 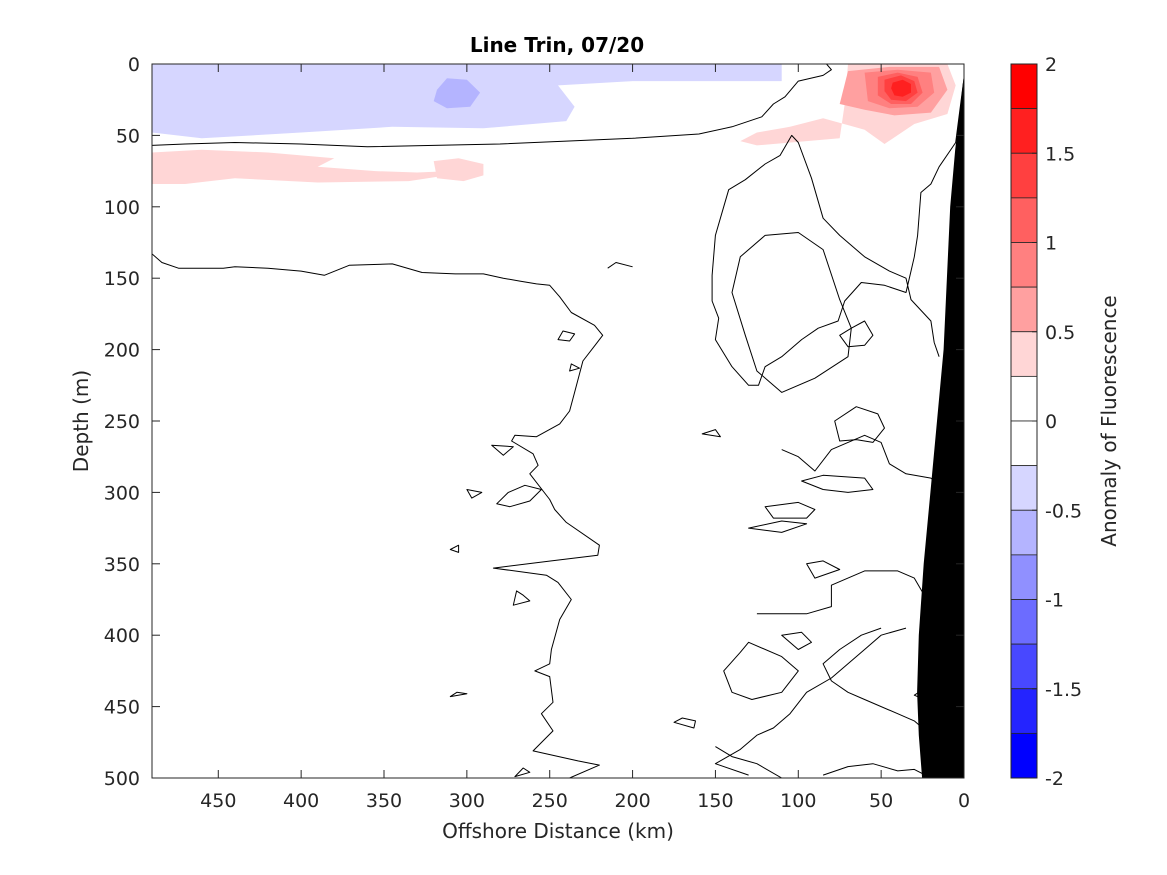 I want to click on colorbar-tick-label: -1.5, so click(x=1063, y=690).